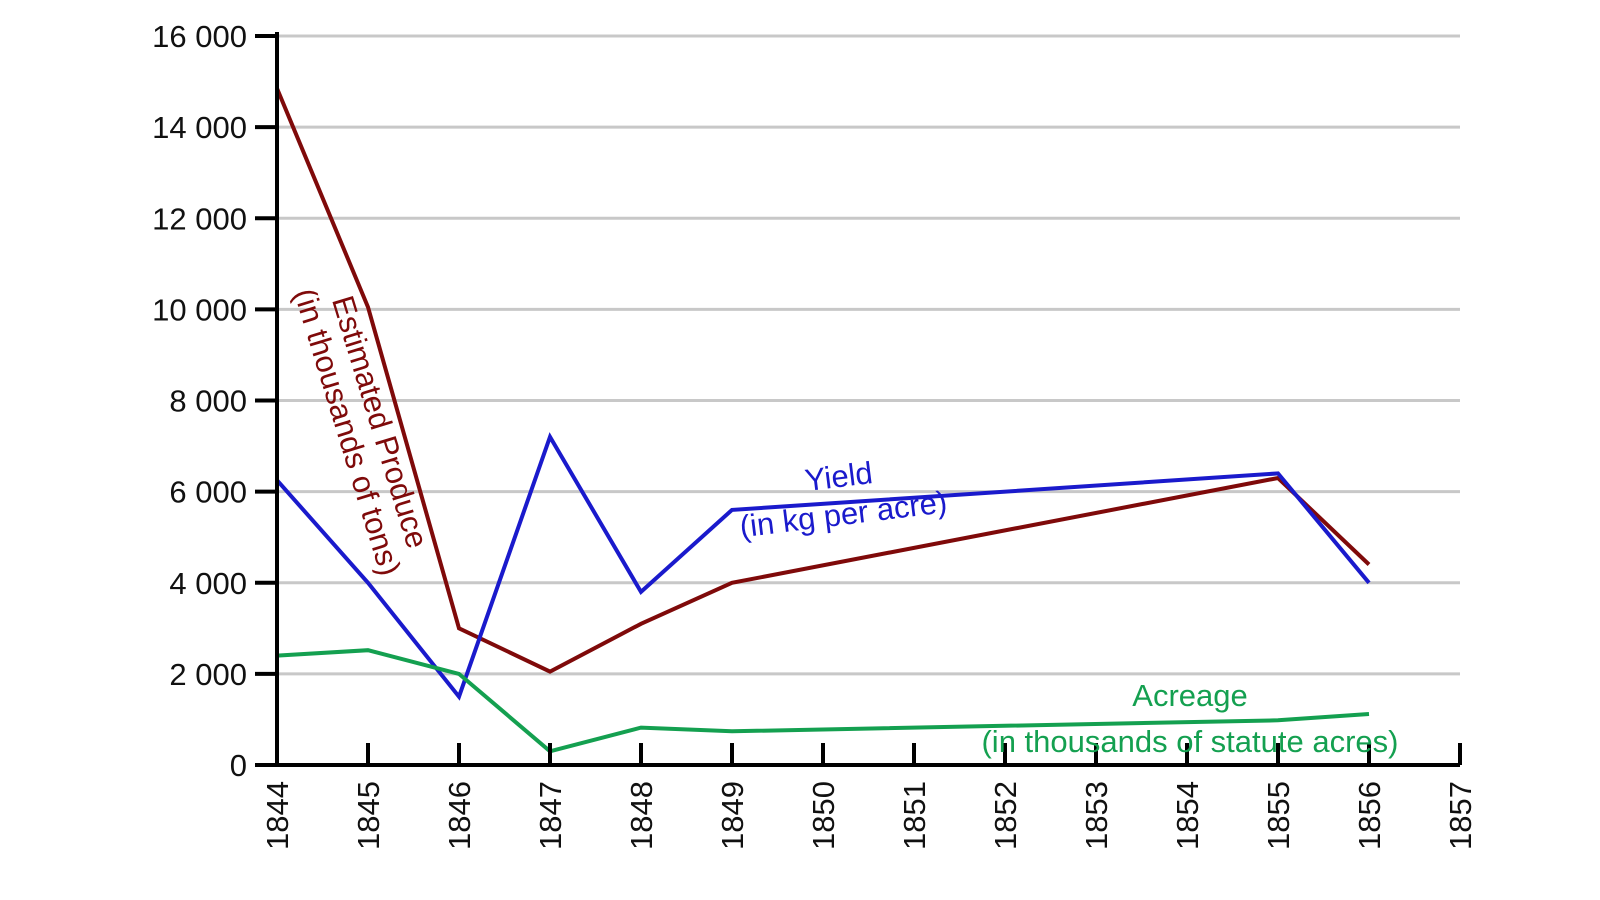 This screenshot has height=900, width=1600. What do you see at coordinates (823, 701) in the screenshot?
I see `series-line-acreage` at bounding box center [823, 701].